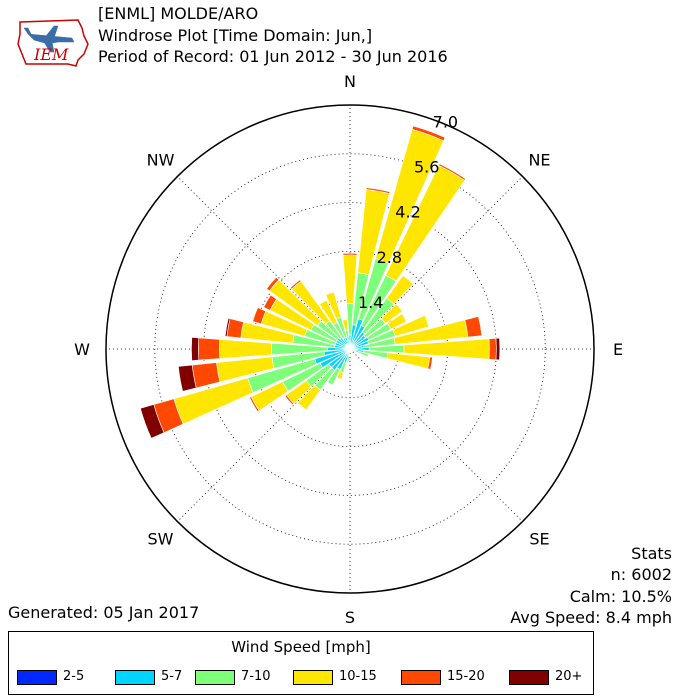 Image resolution: width=700 pixels, height=700 pixels. Describe the element at coordinates (358, 676) in the screenshot. I see `legend-label: 10-15` at that location.